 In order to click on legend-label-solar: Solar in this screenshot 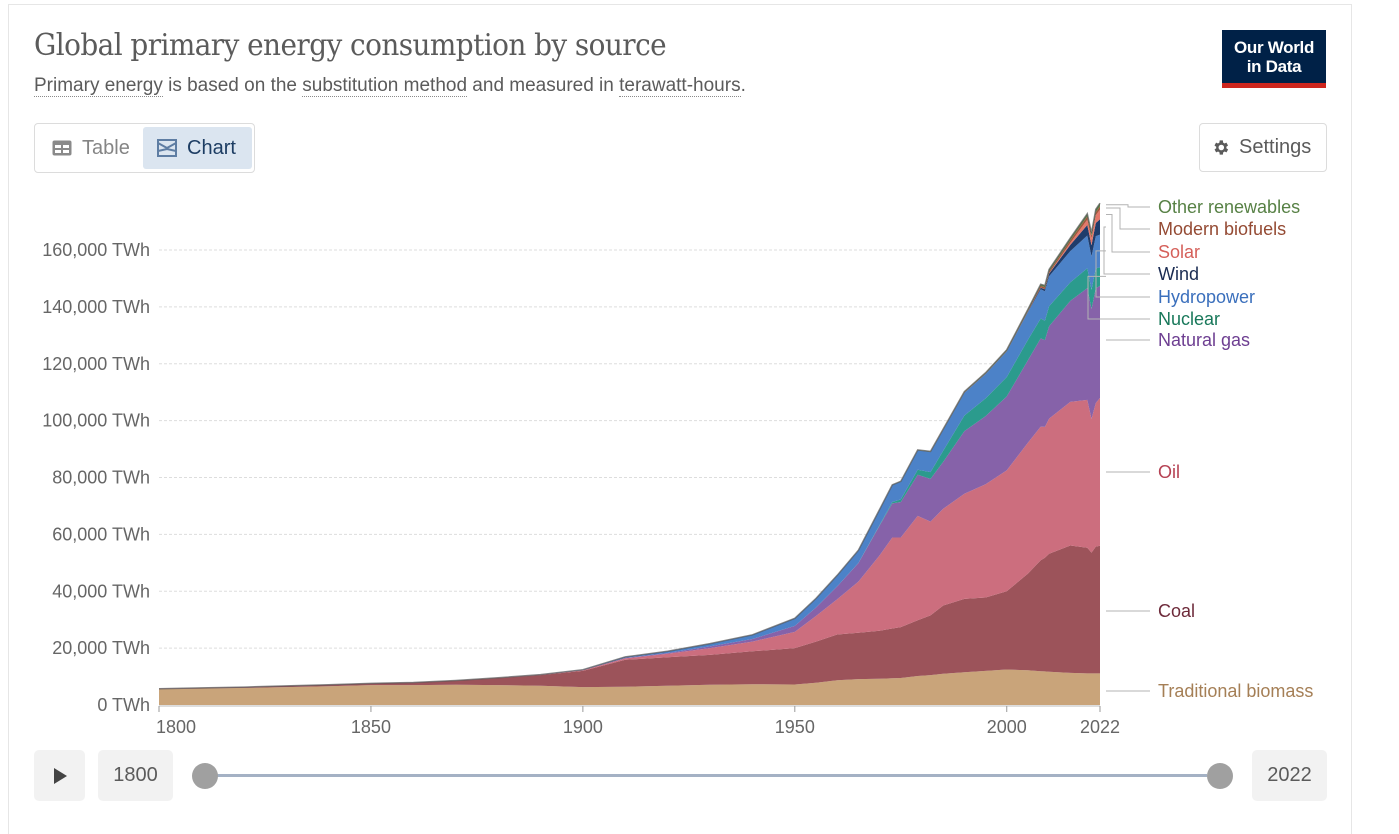, I will do `click(1179, 252)`.